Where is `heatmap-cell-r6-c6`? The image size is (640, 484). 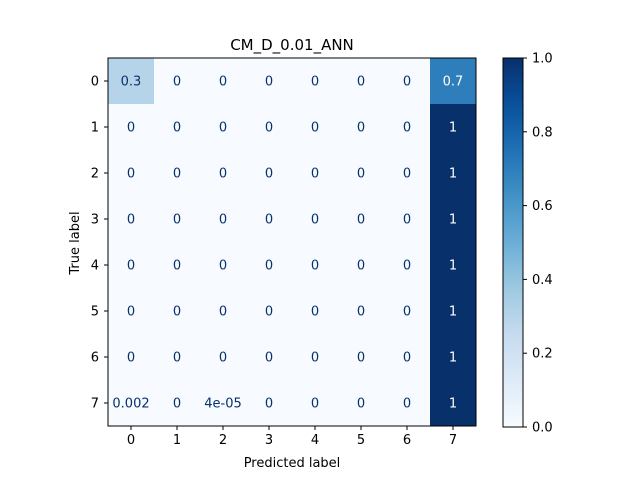 heatmap-cell-r6-c6 is located at coordinates (407, 357).